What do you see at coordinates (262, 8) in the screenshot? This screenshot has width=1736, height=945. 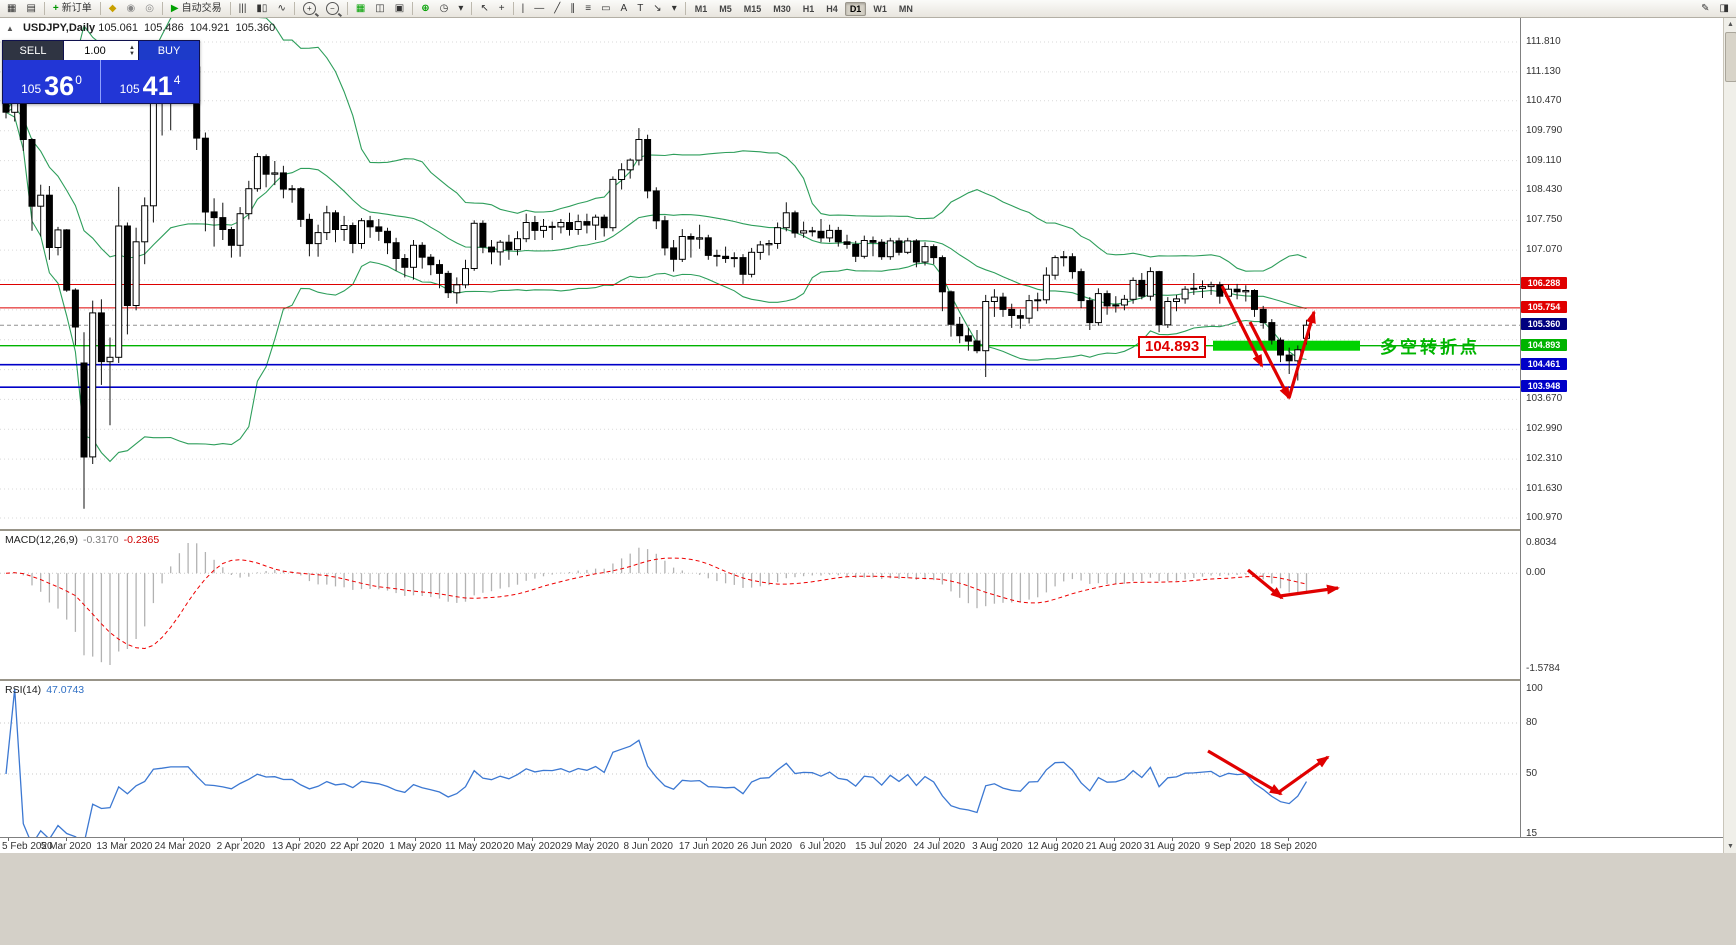 I see `candlestick-chart-icon: ▮▯` at bounding box center [262, 8].